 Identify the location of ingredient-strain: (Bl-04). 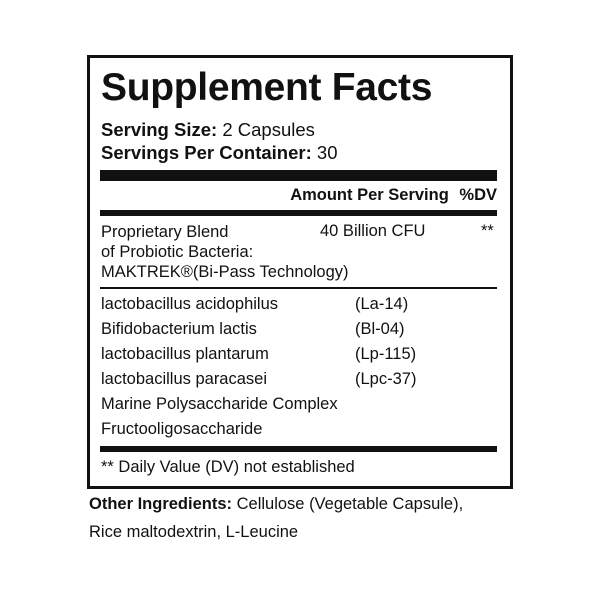
(380, 329).